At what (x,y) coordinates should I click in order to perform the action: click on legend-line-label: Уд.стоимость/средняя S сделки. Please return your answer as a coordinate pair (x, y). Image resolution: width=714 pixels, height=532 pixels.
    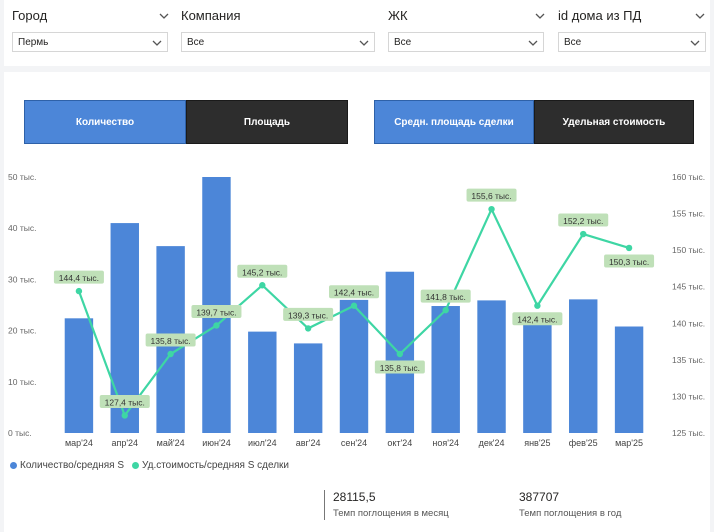
    Looking at the image, I should click on (216, 465).